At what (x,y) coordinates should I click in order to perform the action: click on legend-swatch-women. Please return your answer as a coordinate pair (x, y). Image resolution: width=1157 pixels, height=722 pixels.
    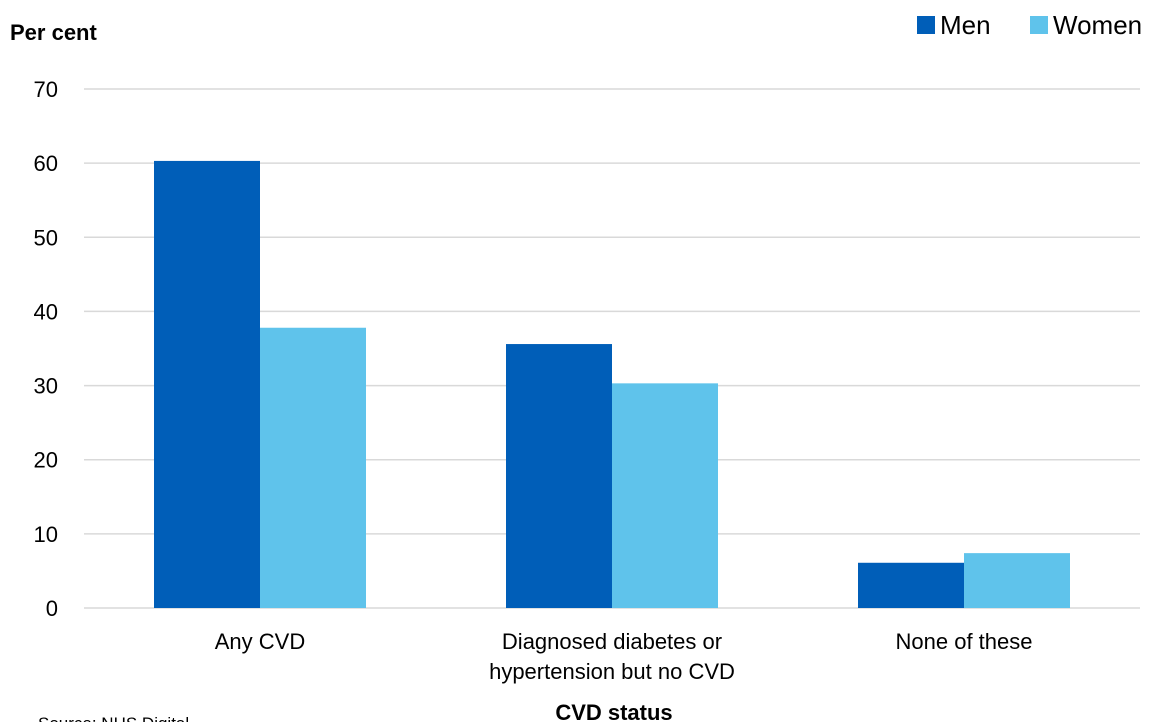
    Looking at the image, I should click on (1039, 25).